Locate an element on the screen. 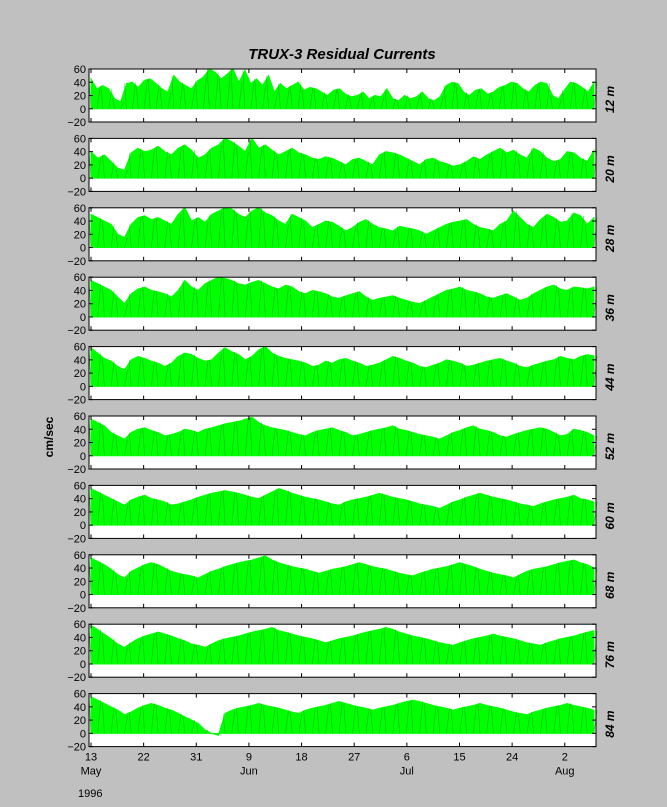  depth-label: 12 m is located at coordinates (610, 99).